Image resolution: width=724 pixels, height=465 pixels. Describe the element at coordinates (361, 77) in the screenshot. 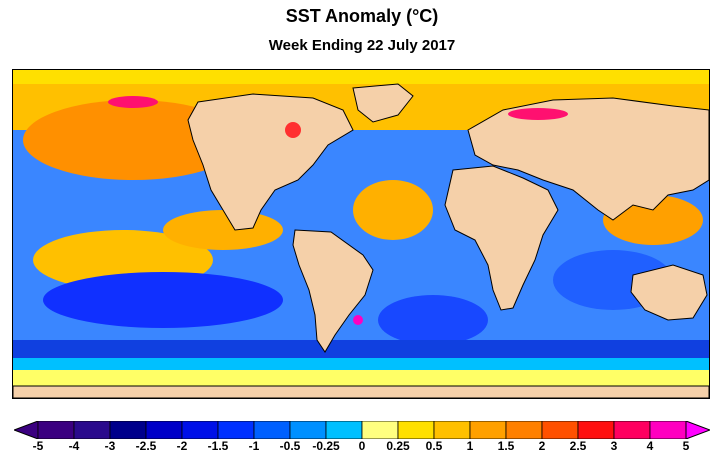

I see `arctic-ice-band` at that location.